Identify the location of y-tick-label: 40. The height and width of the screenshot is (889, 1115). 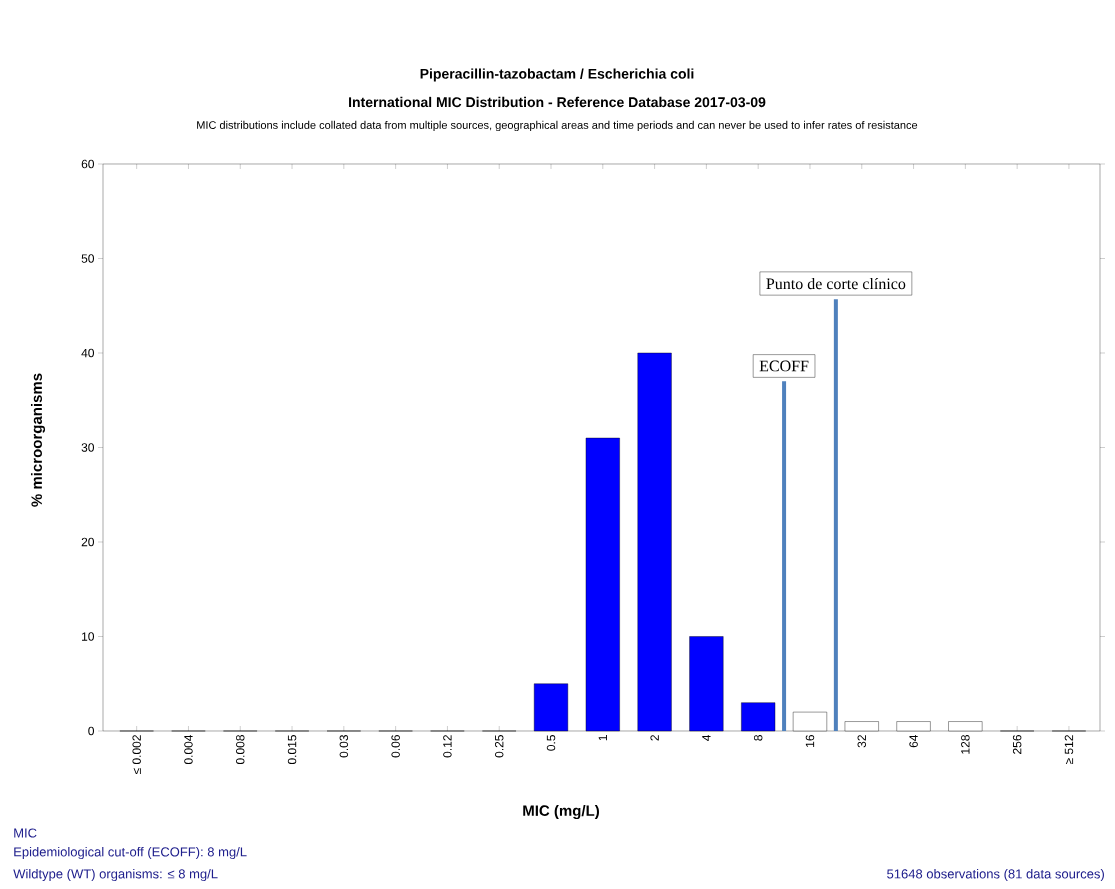
(88, 353).